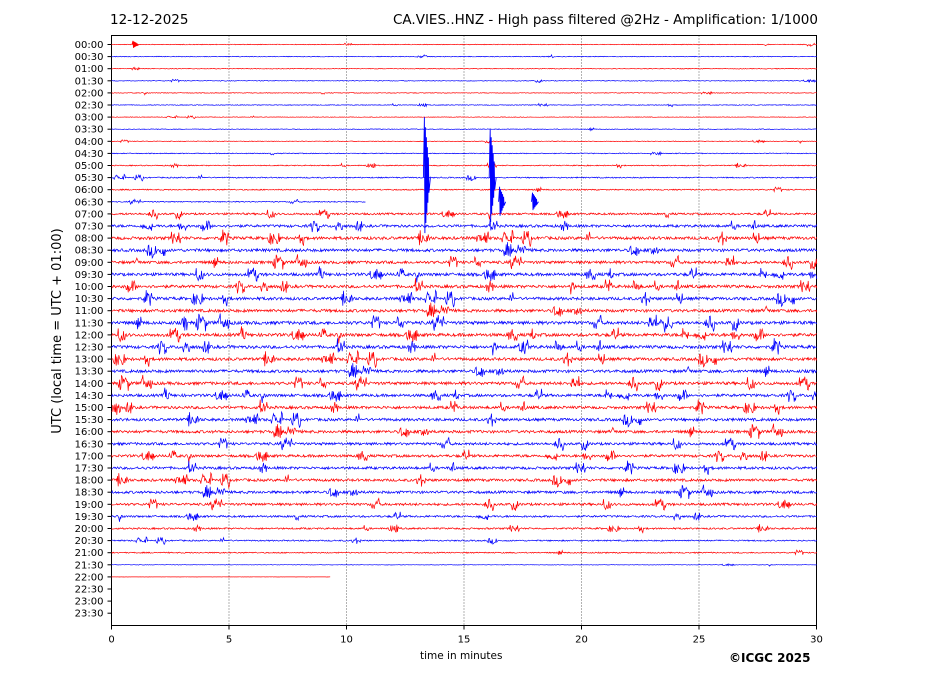 Image resolution: width=927 pixels, height=696 pixels. What do you see at coordinates (89, 275) in the screenshot?
I see `y-tick-label: 09:30` at bounding box center [89, 275].